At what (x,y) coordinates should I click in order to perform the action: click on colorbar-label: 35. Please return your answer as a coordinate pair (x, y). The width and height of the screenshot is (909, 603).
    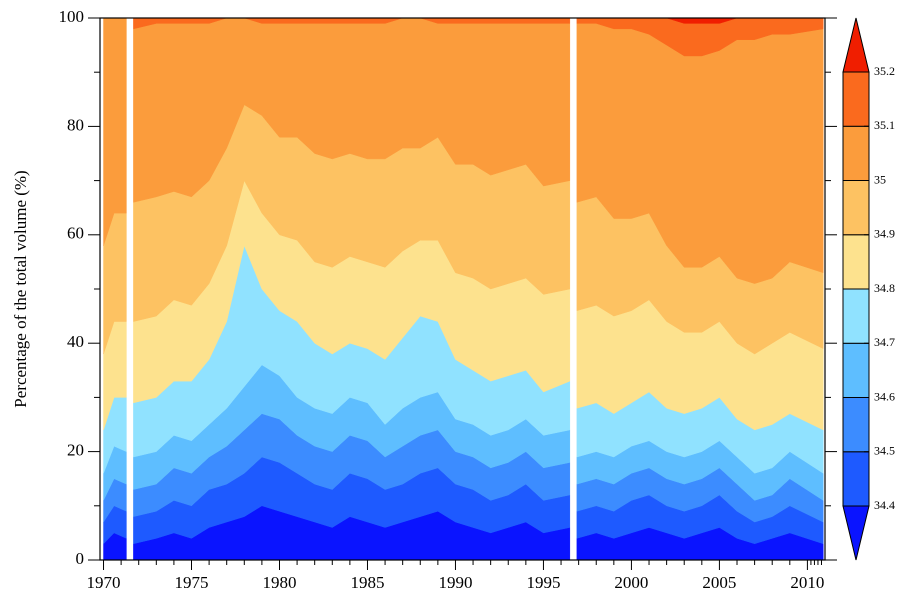
    Looking at the image, I should click on (880, 179).